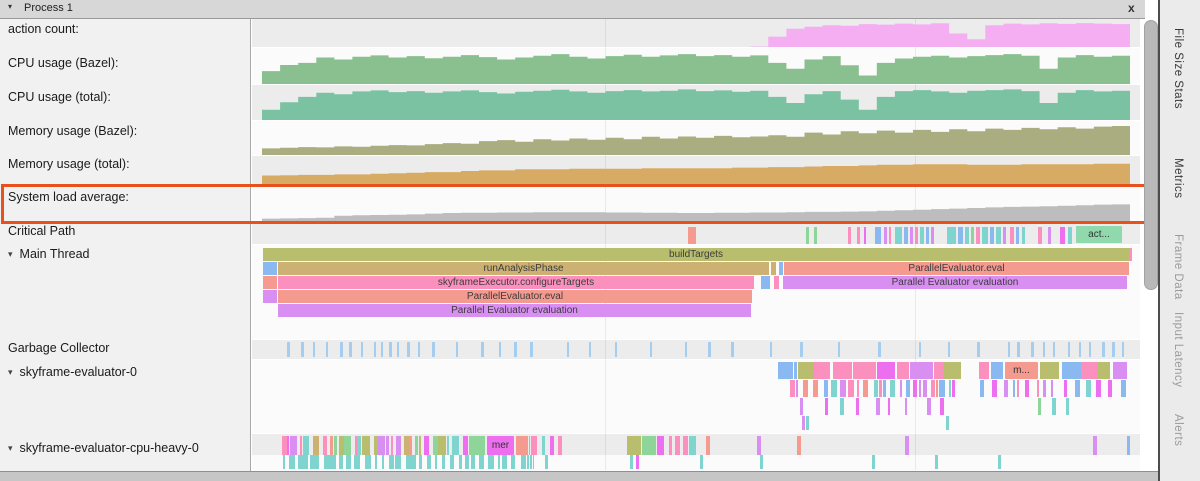 The image size is (1200, 481). What do you see at coordinates (696, 254) in the screenshot?
I see `flame-bar: buildTargets` at bounding box center [696, 254].